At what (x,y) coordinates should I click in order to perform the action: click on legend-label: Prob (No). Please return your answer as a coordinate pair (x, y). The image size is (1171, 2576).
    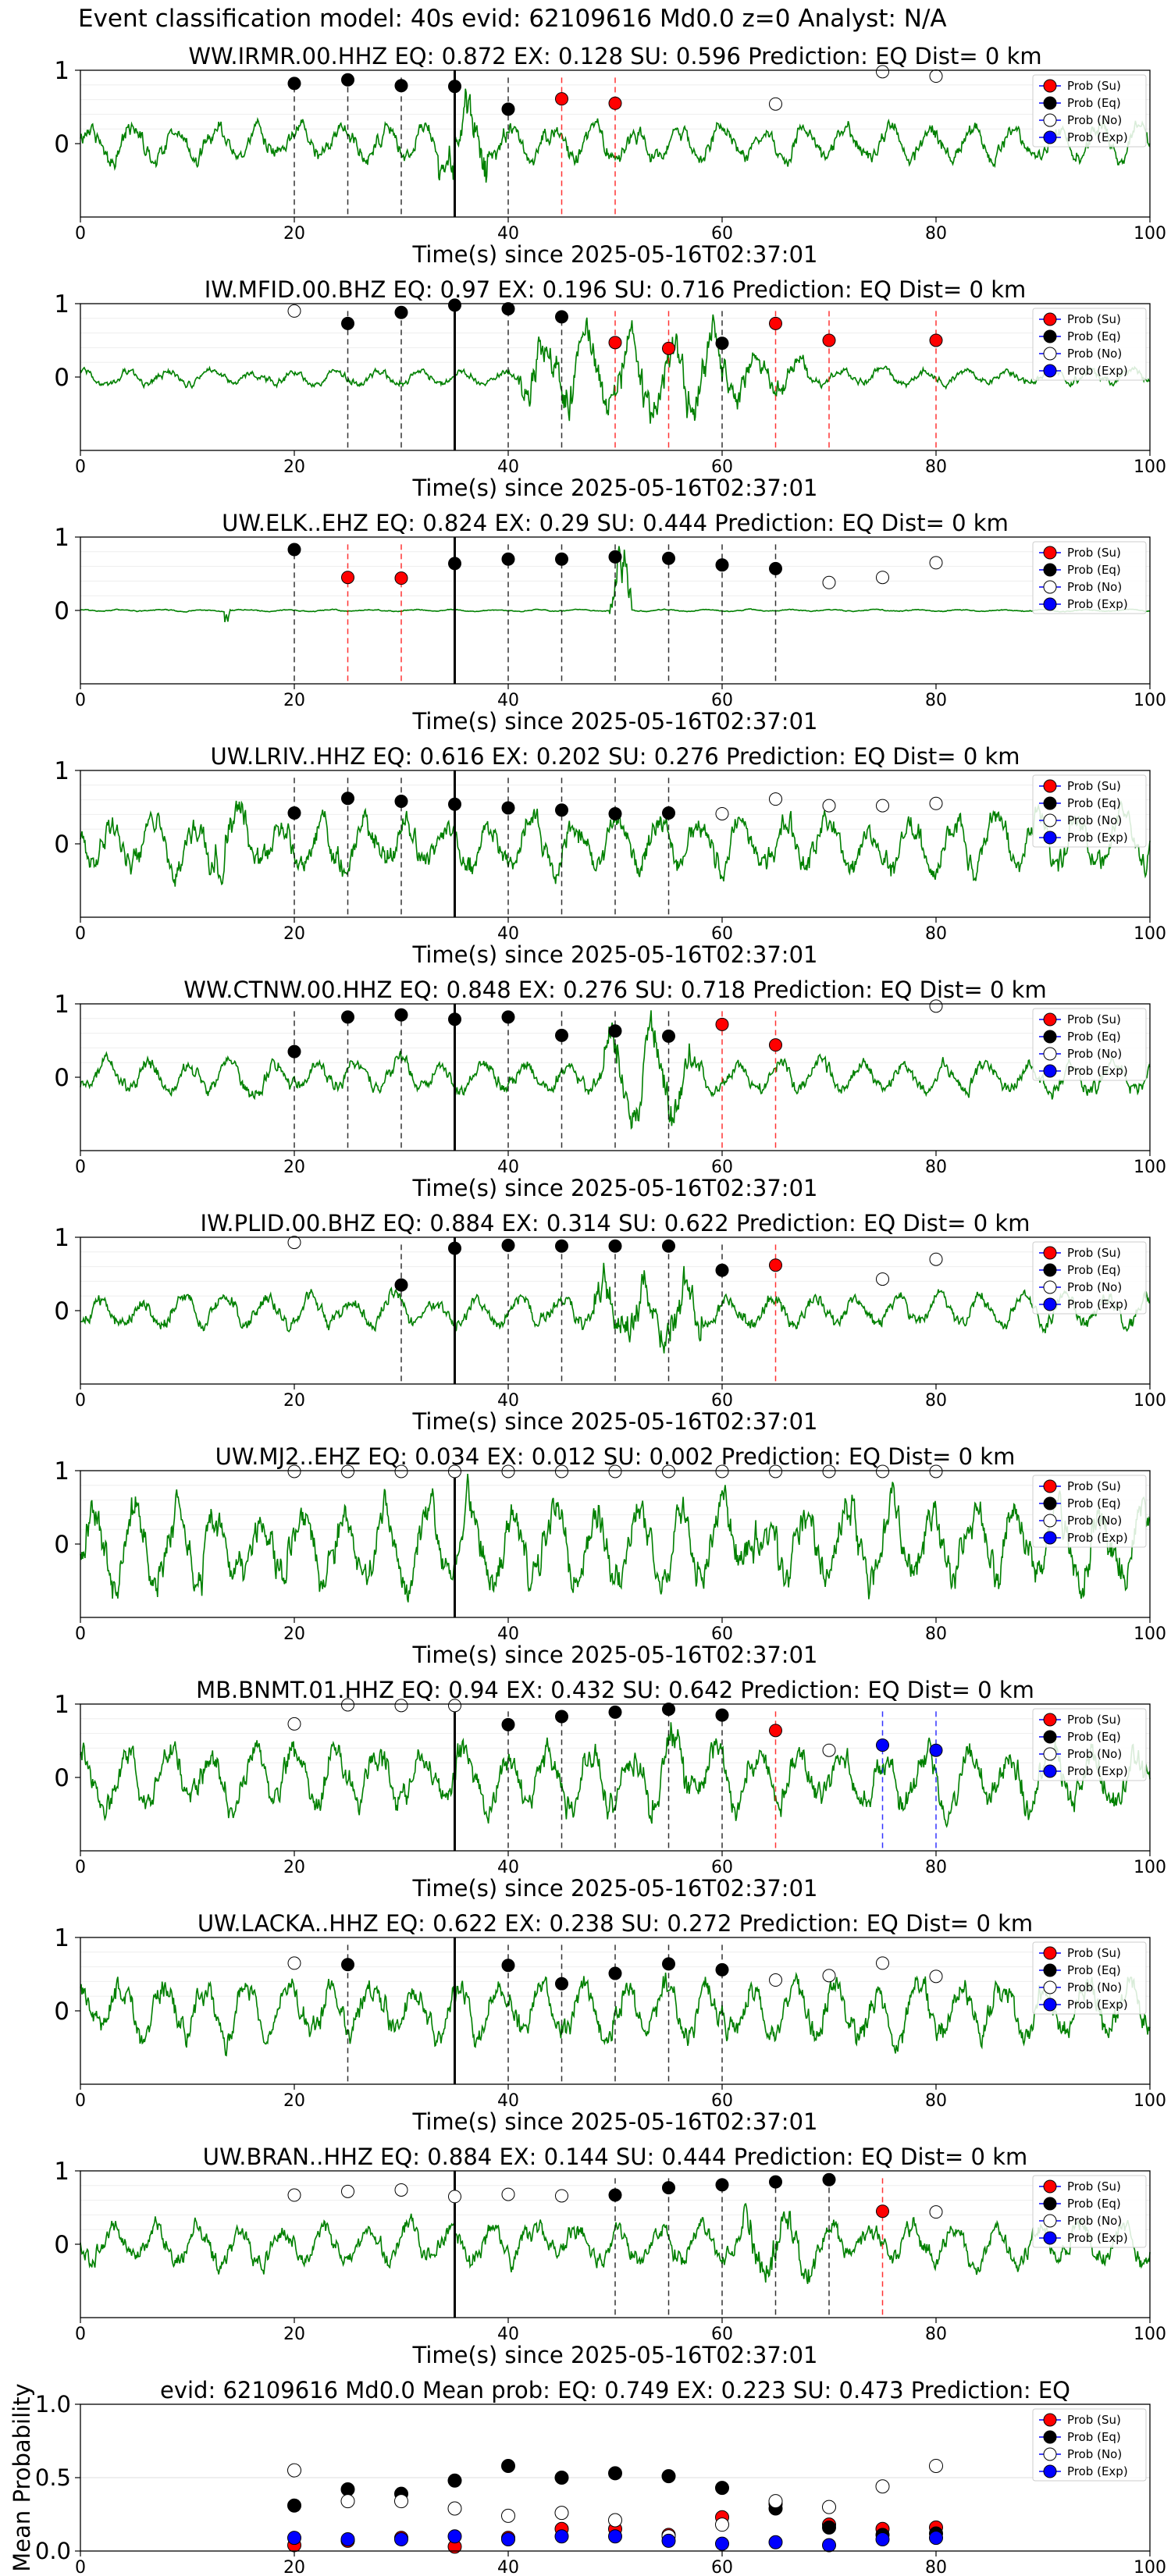
    Looking at the image, I should click on (1094, 354).